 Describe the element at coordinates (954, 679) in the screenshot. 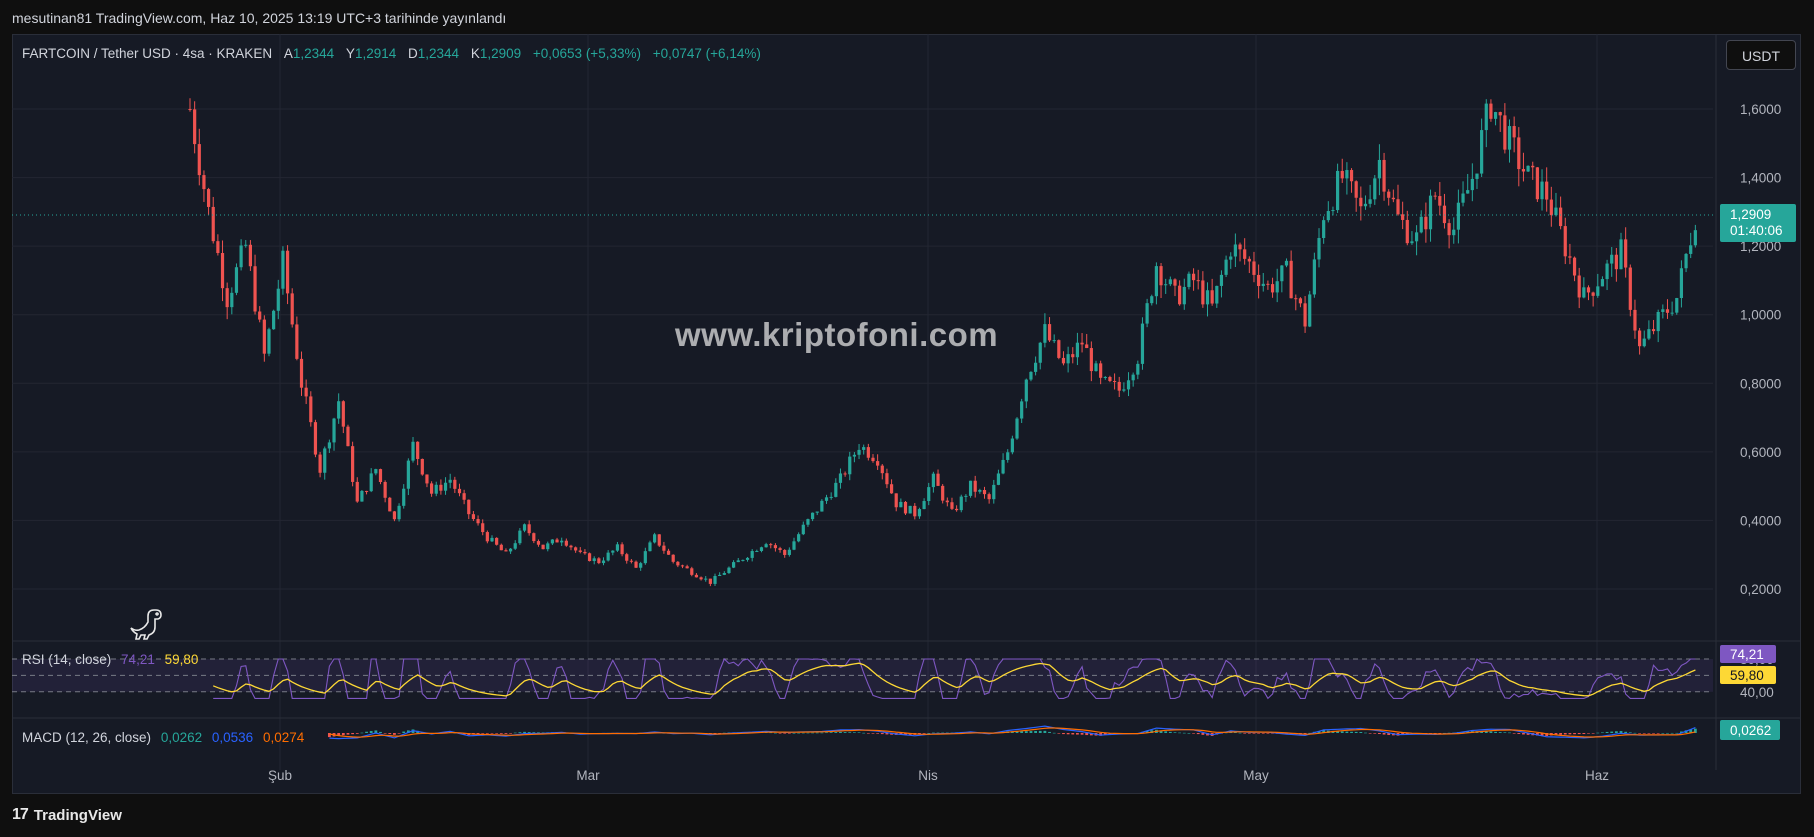

I see `rsi-ma-line` at that location.